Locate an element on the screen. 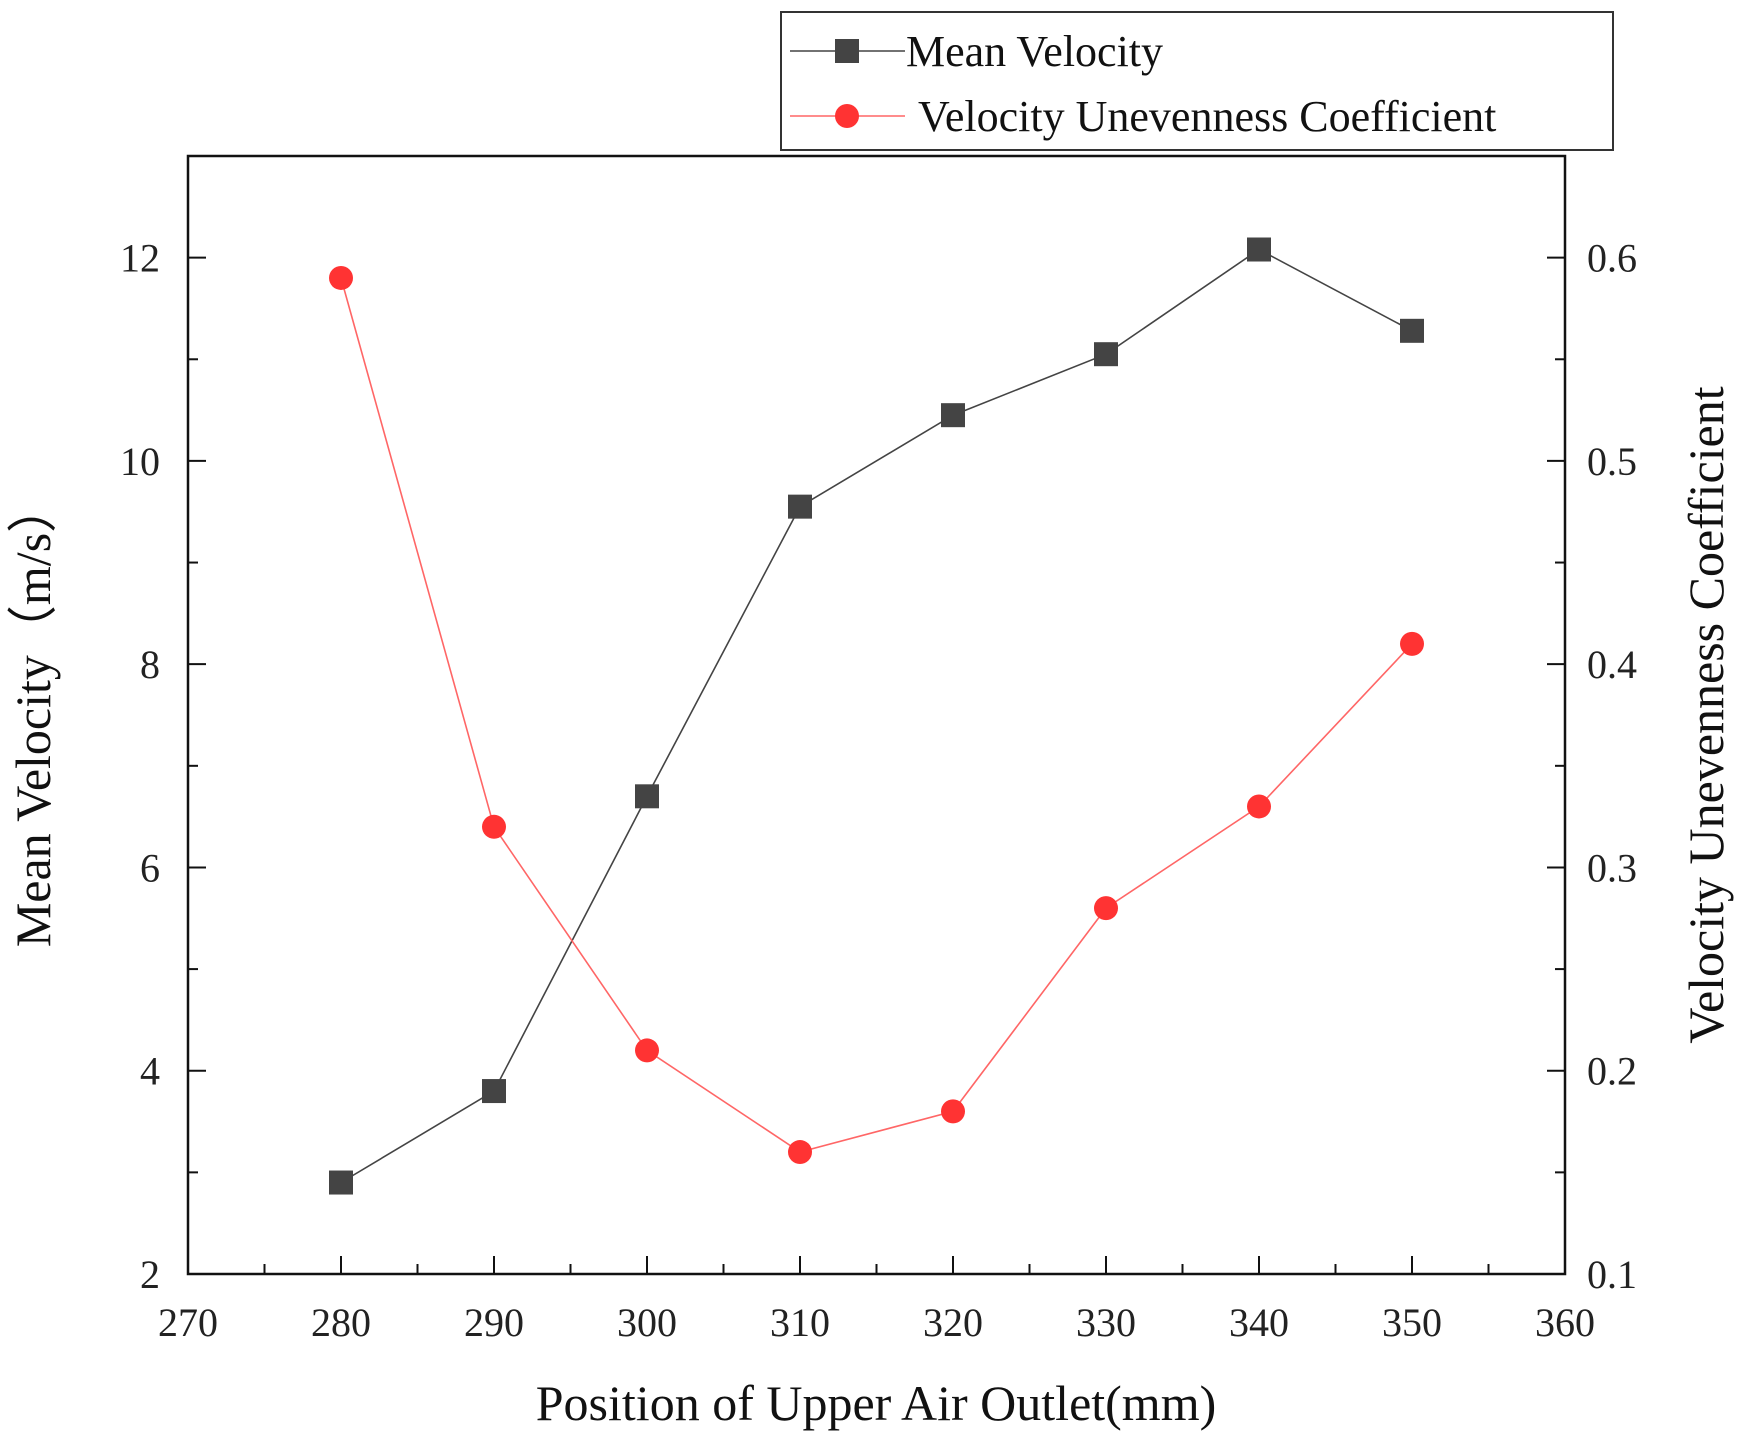  legend-marker-velocity-unevenness is located at coordinates (847, 116).